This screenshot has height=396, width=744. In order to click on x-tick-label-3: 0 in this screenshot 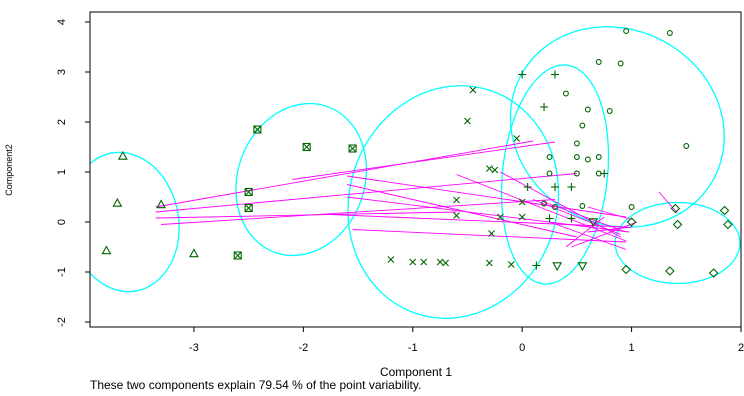, I will do `click(522, 348)`.